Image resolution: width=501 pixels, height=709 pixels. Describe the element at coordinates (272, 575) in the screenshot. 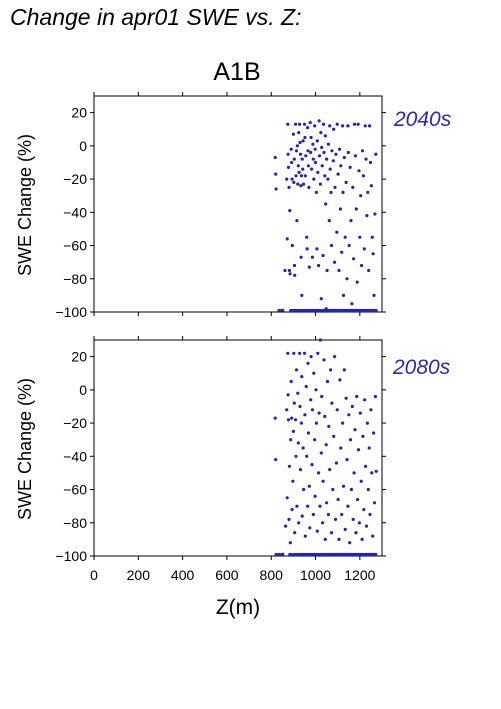

I see `x-tick-label: 800` at that location.